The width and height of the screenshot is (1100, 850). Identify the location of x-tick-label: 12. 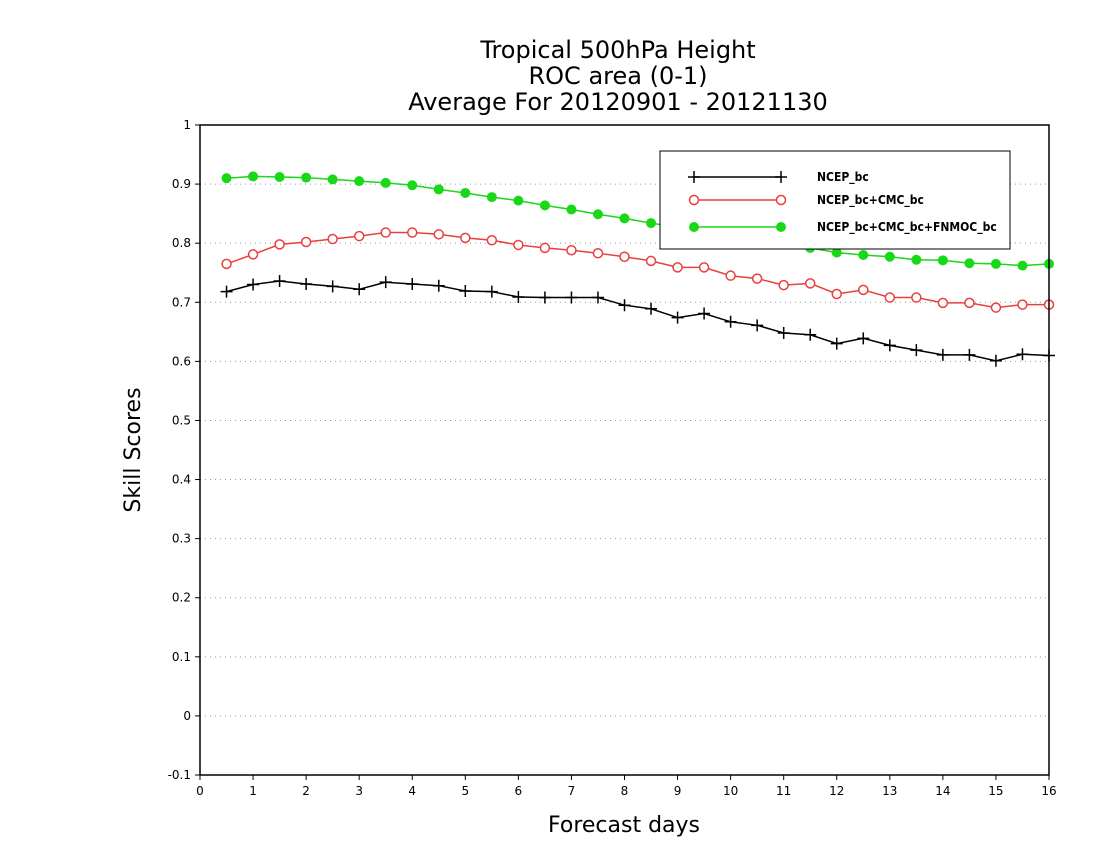
(836, 791).